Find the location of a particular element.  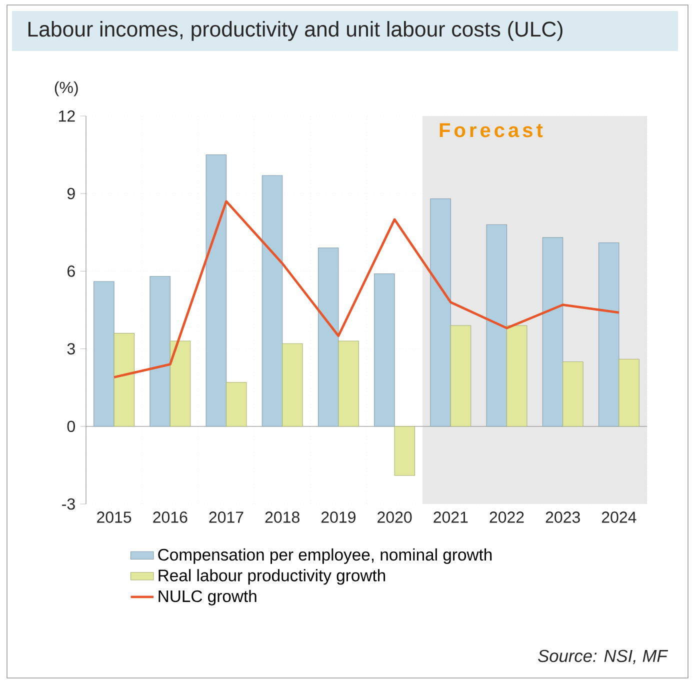

y-tick-label: -3 is located at coordinates (68, 504).